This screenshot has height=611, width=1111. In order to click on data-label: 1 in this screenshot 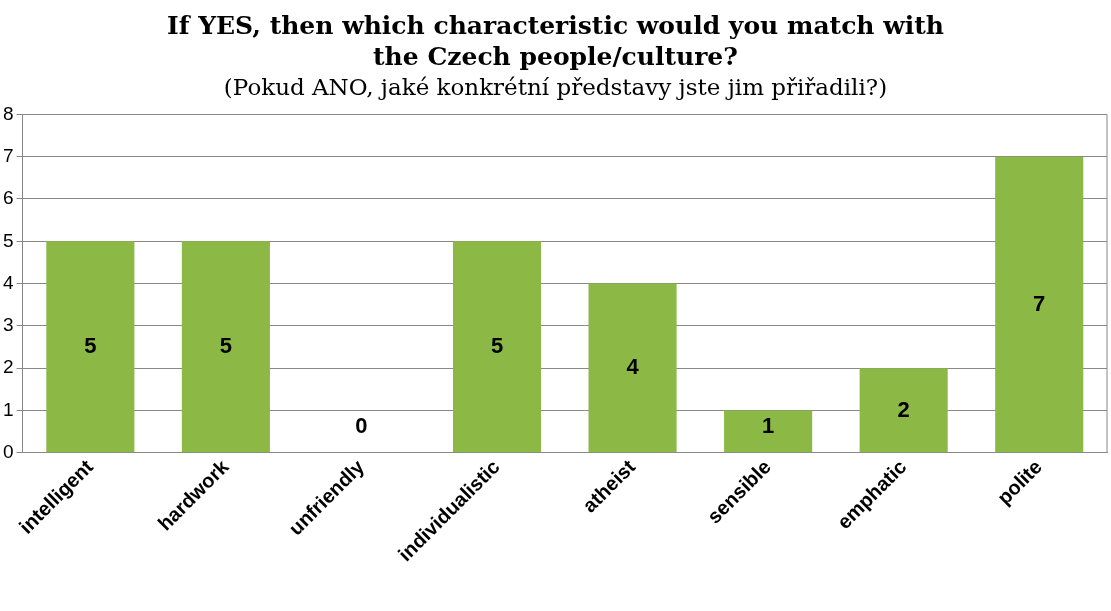, I will do `click(768, 425)`.